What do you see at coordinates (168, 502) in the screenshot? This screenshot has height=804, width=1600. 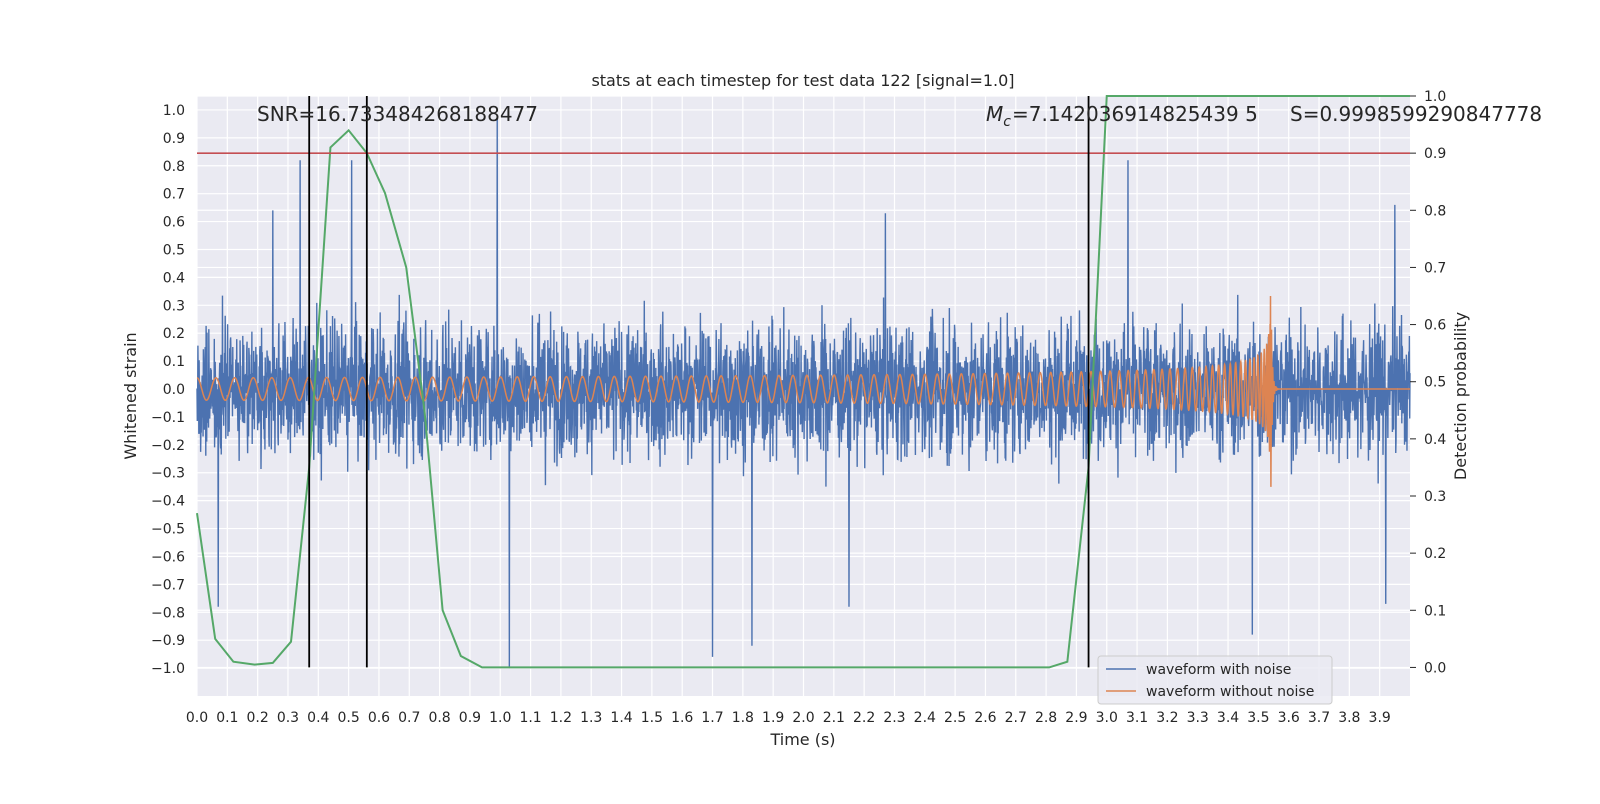 I see `y-tick-label: −0.4` at bounding box center [168, 502].